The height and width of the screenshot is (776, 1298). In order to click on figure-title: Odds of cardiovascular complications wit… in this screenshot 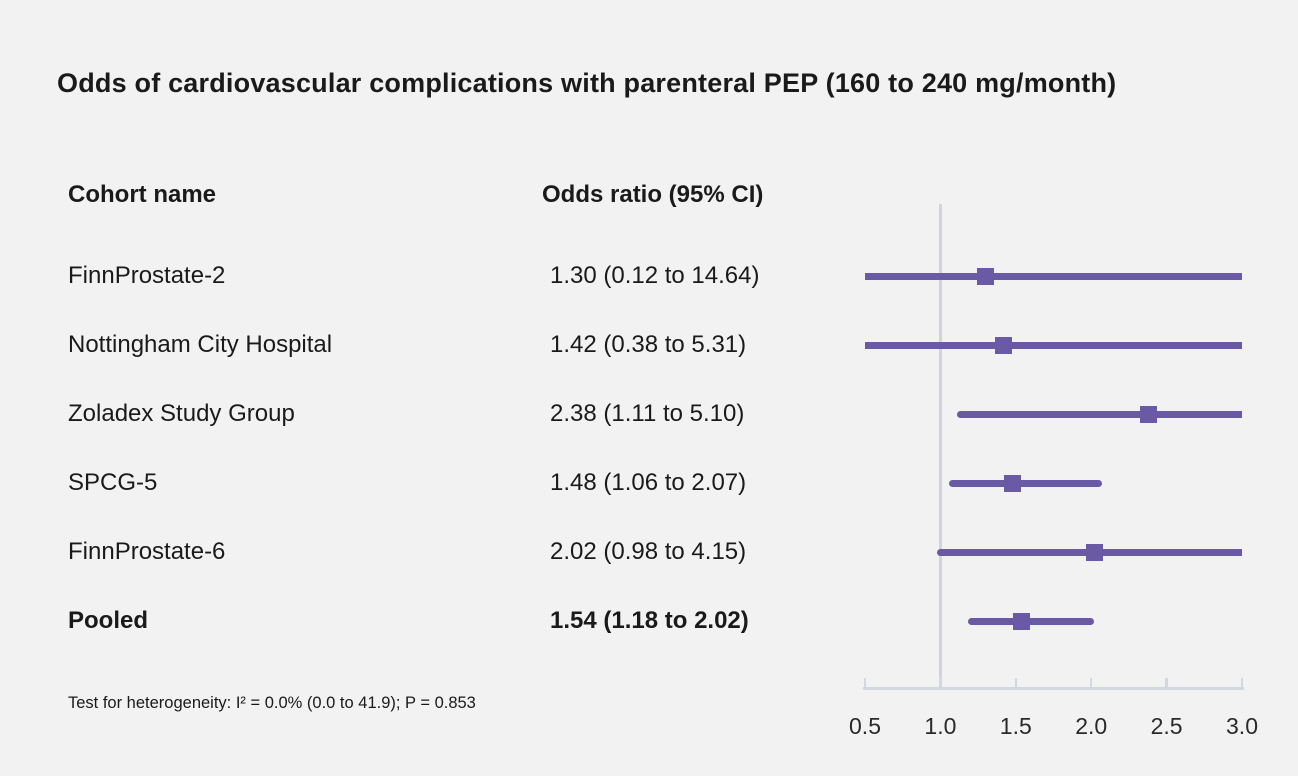, I will do `click(587, 83)`.